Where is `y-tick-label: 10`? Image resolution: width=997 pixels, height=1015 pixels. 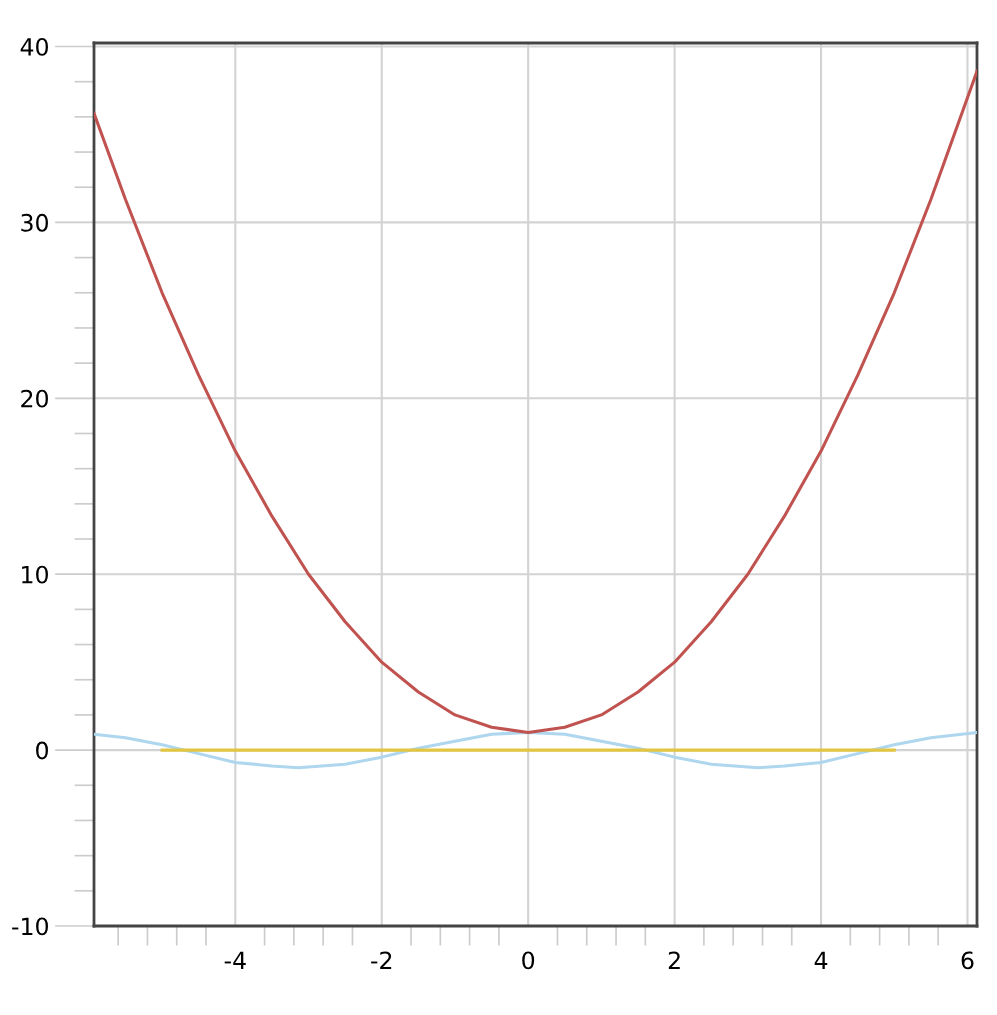
y-tick-label: 10 is located at coordinates (35, 574).